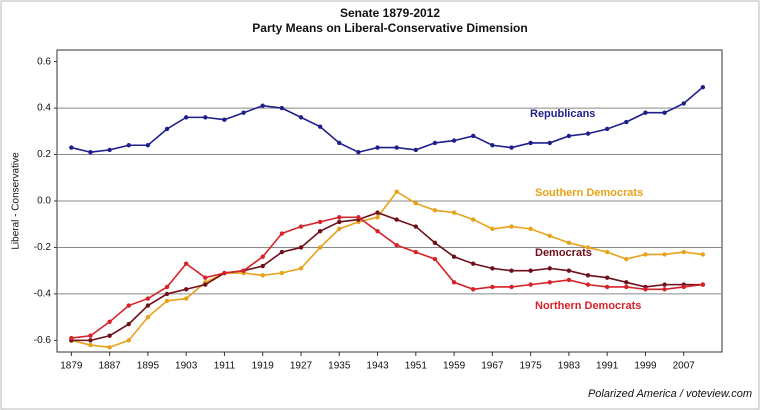 This screenshot has width=760, height=410. I want to click on series-label: Democrats, so click(563, 253).